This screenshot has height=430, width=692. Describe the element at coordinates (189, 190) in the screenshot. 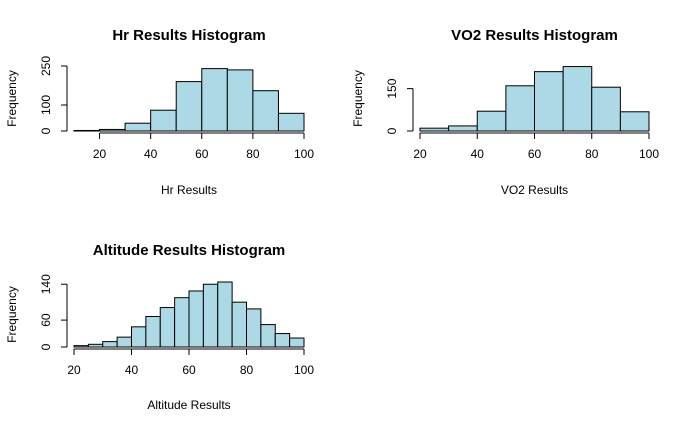

I see `x-axis-label: Hr Results` at that location.